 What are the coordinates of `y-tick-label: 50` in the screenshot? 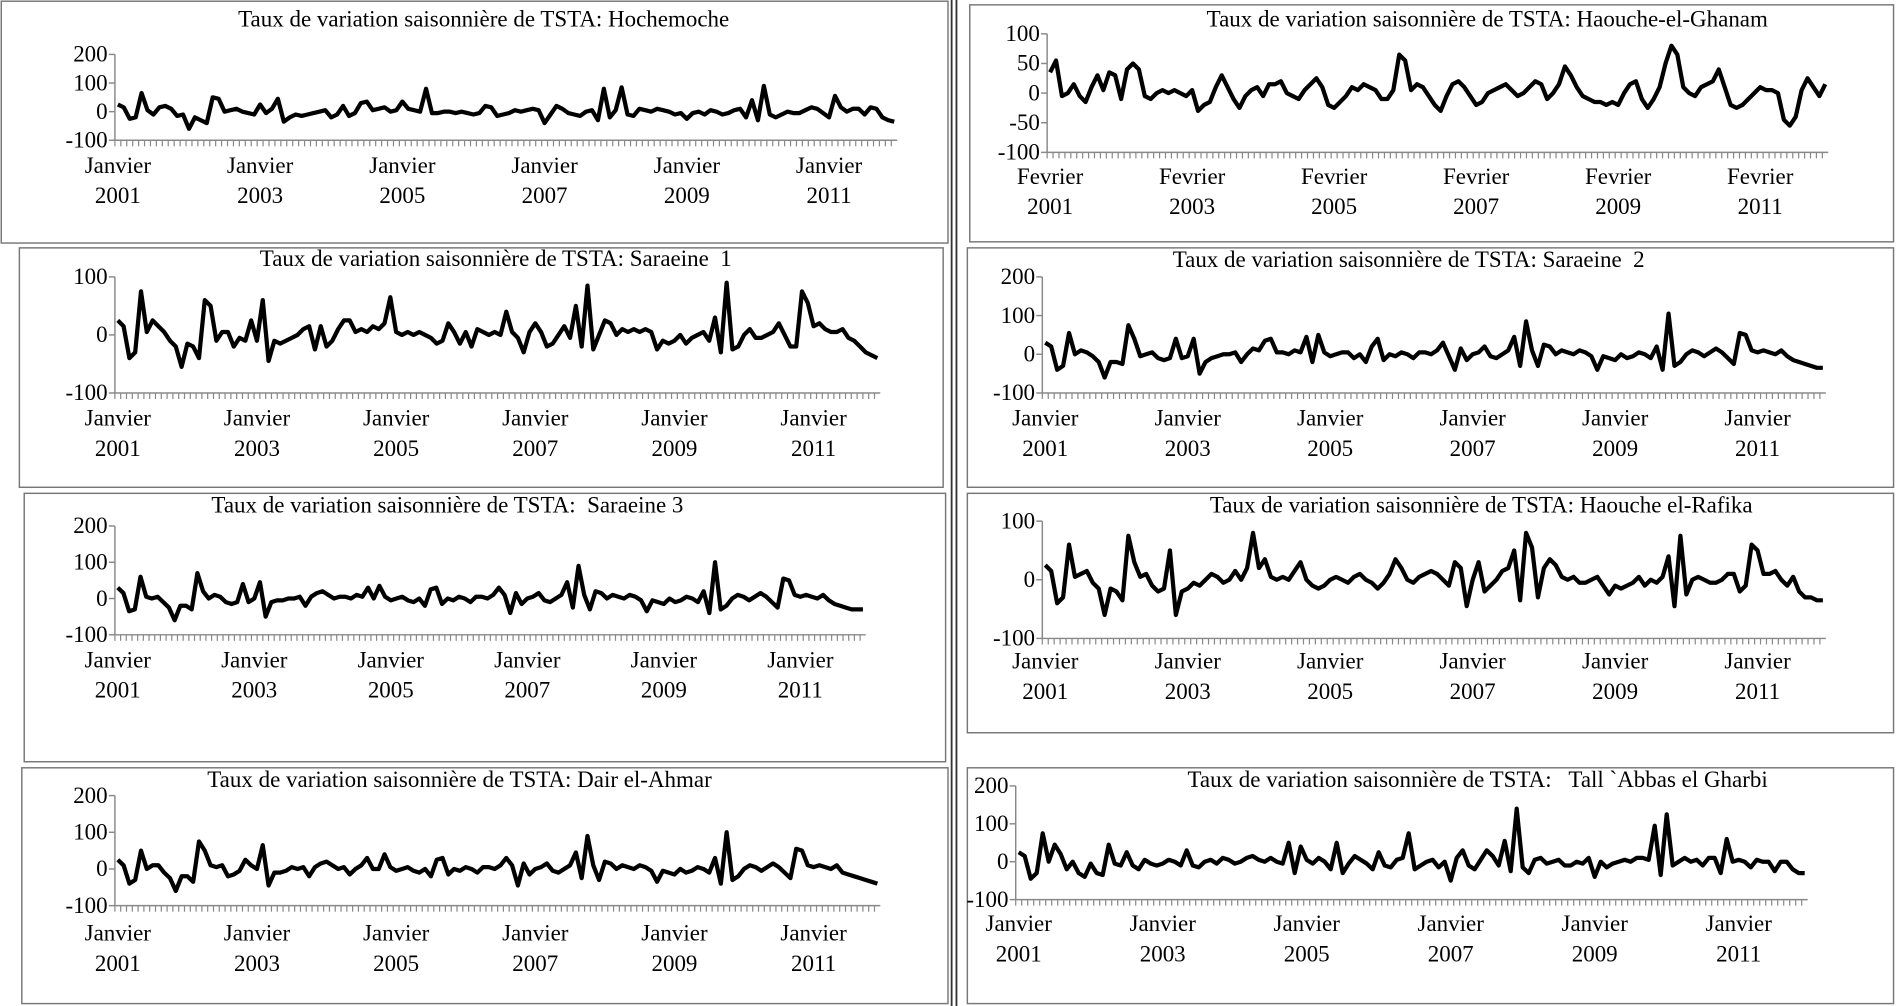 It's located at (1028, 63).